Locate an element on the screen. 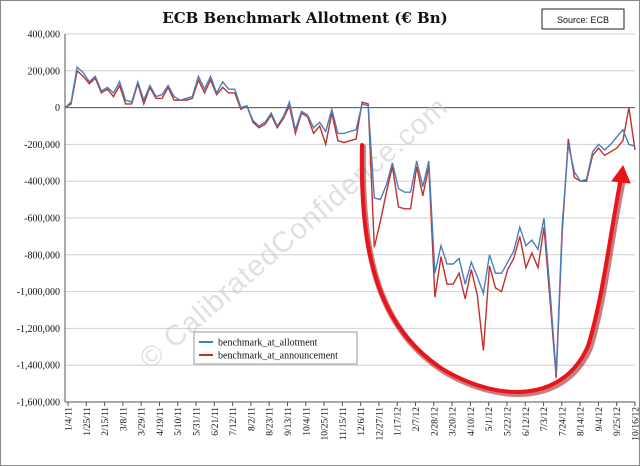 This screenshot has width=640, height=466. legend-box is located at coordinates (275, 348).